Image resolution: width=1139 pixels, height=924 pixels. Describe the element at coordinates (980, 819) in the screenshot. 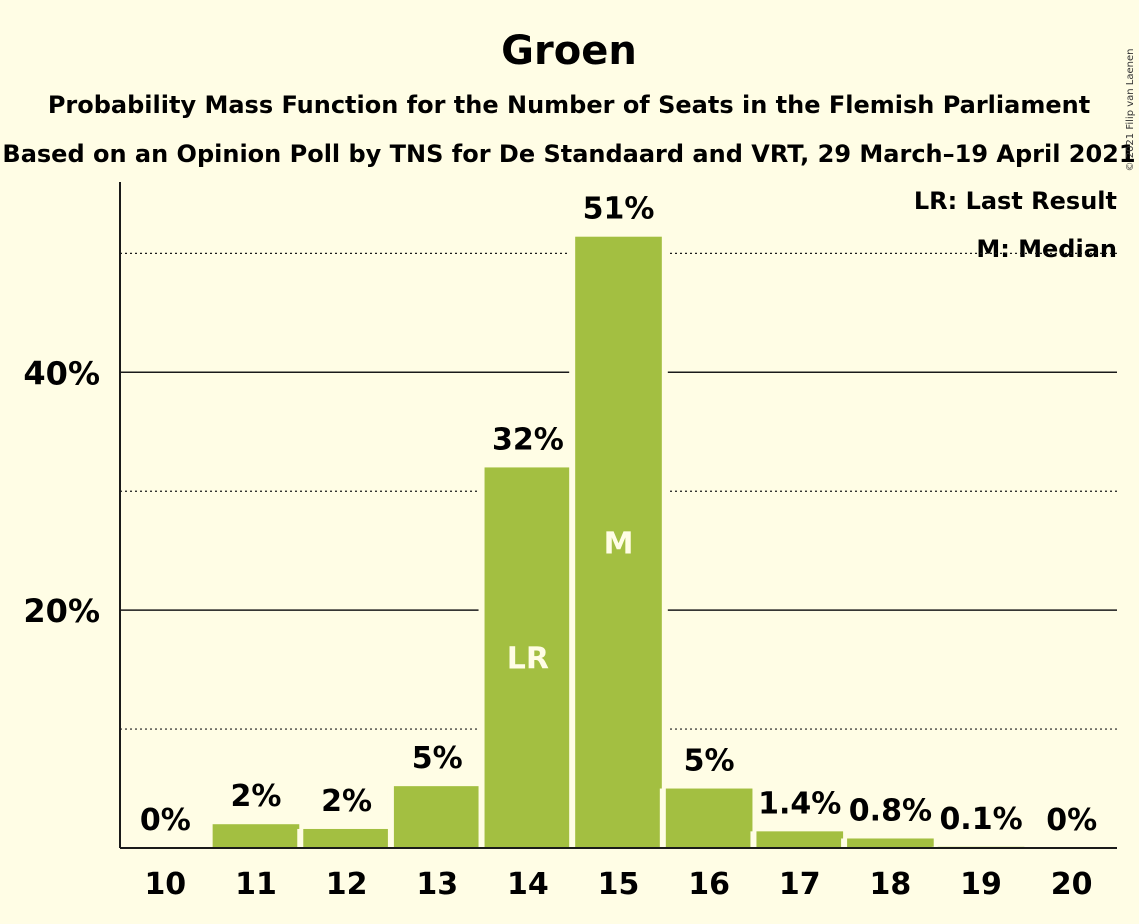

I see `data-label: 0.1%` at that location.